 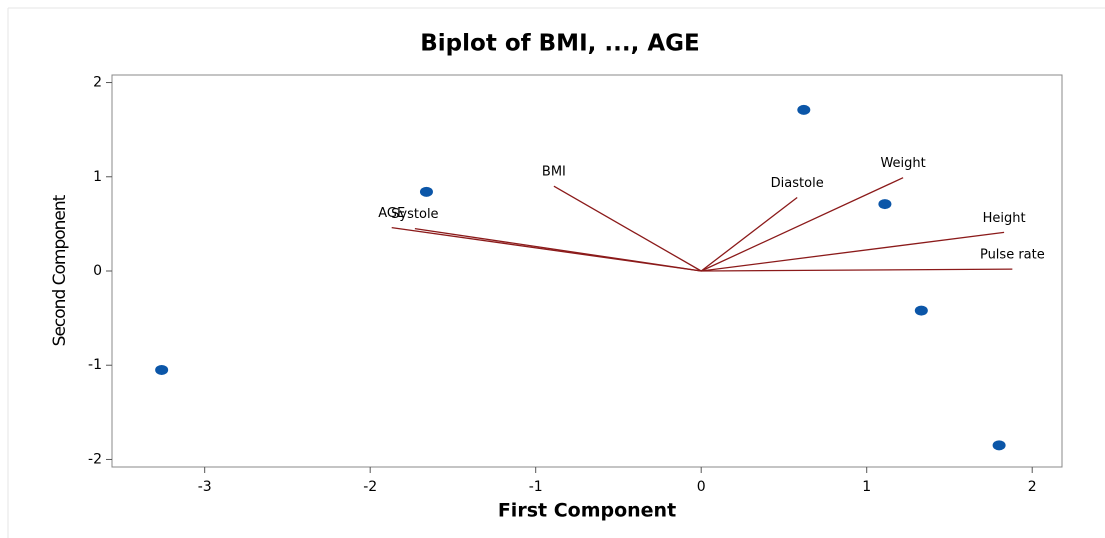 What do you see at coordinates (1032, 487) in the screenshot?
I see `x-tick-label: 2` at bounding box center [1032, 487].